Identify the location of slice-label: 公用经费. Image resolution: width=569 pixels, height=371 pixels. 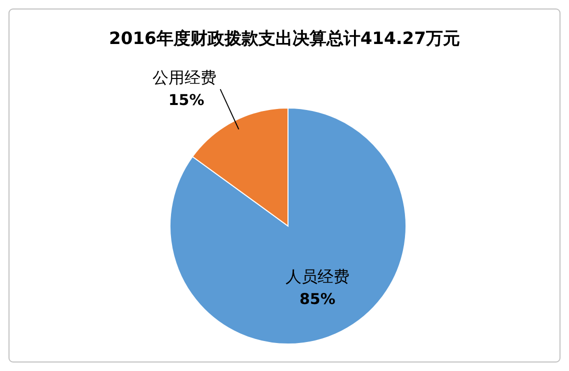
(184, 78).